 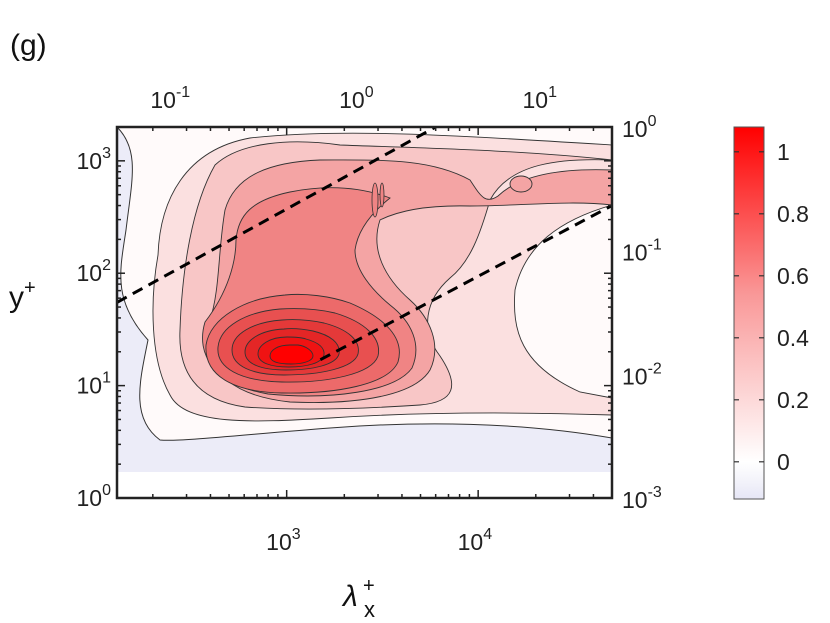 What do you see at coordinates (94, 271) in the screenshot?
I see `y-tick-label: 10²` at bounding box center [94, 271].